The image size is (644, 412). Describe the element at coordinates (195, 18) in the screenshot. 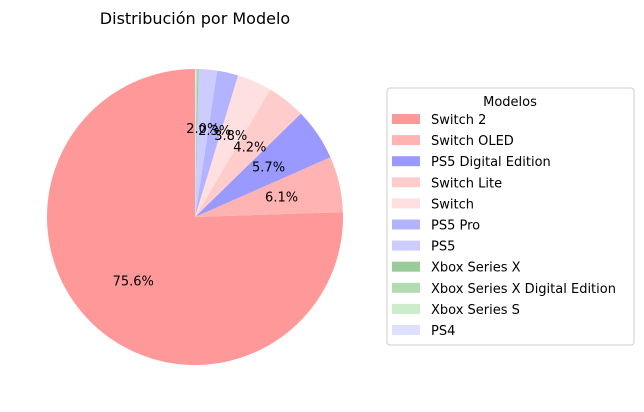

I see `chart-title: Distribución por Modelo` at that location.